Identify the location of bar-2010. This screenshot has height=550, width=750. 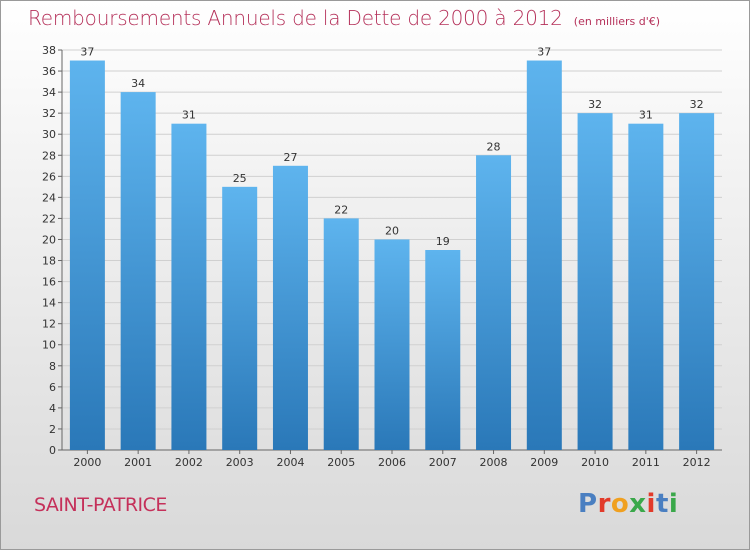
(595, 281).